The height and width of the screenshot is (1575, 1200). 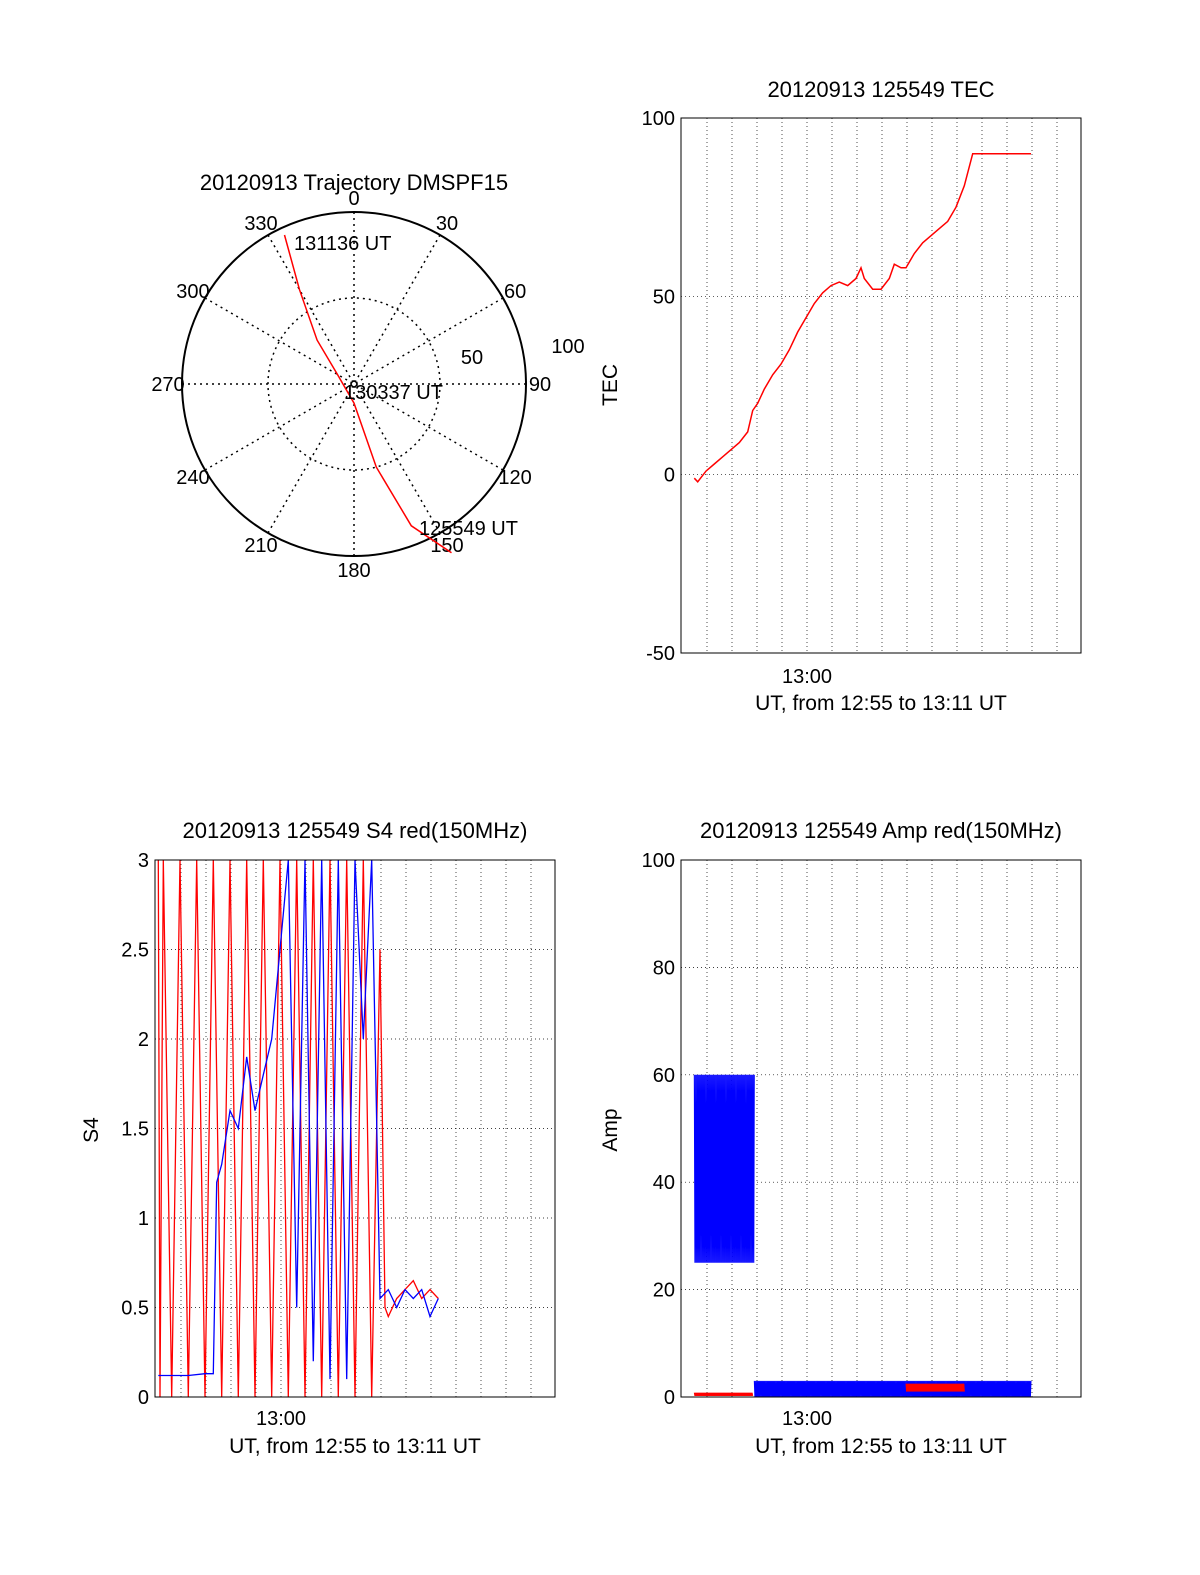 I want to click on s4-series, so click(x=298, y=1128).